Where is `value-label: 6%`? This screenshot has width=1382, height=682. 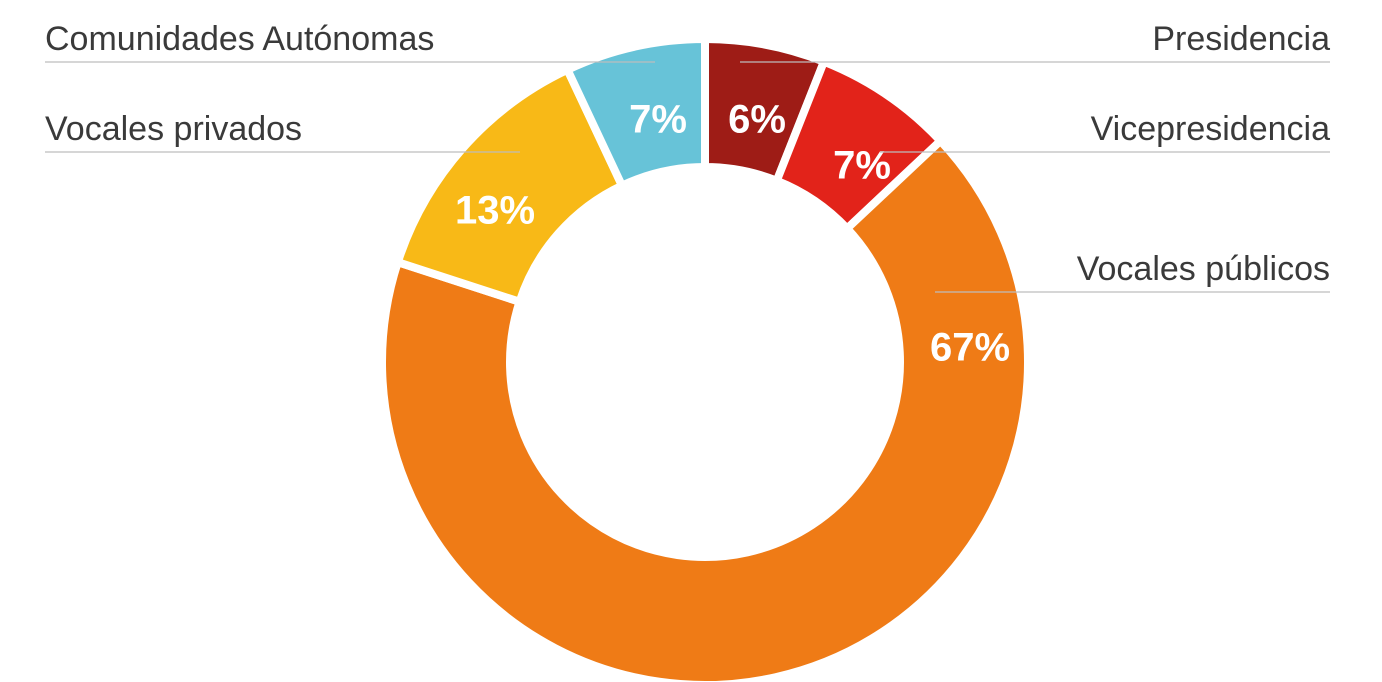
value-label: 6% is located at coordinates (757, 120).